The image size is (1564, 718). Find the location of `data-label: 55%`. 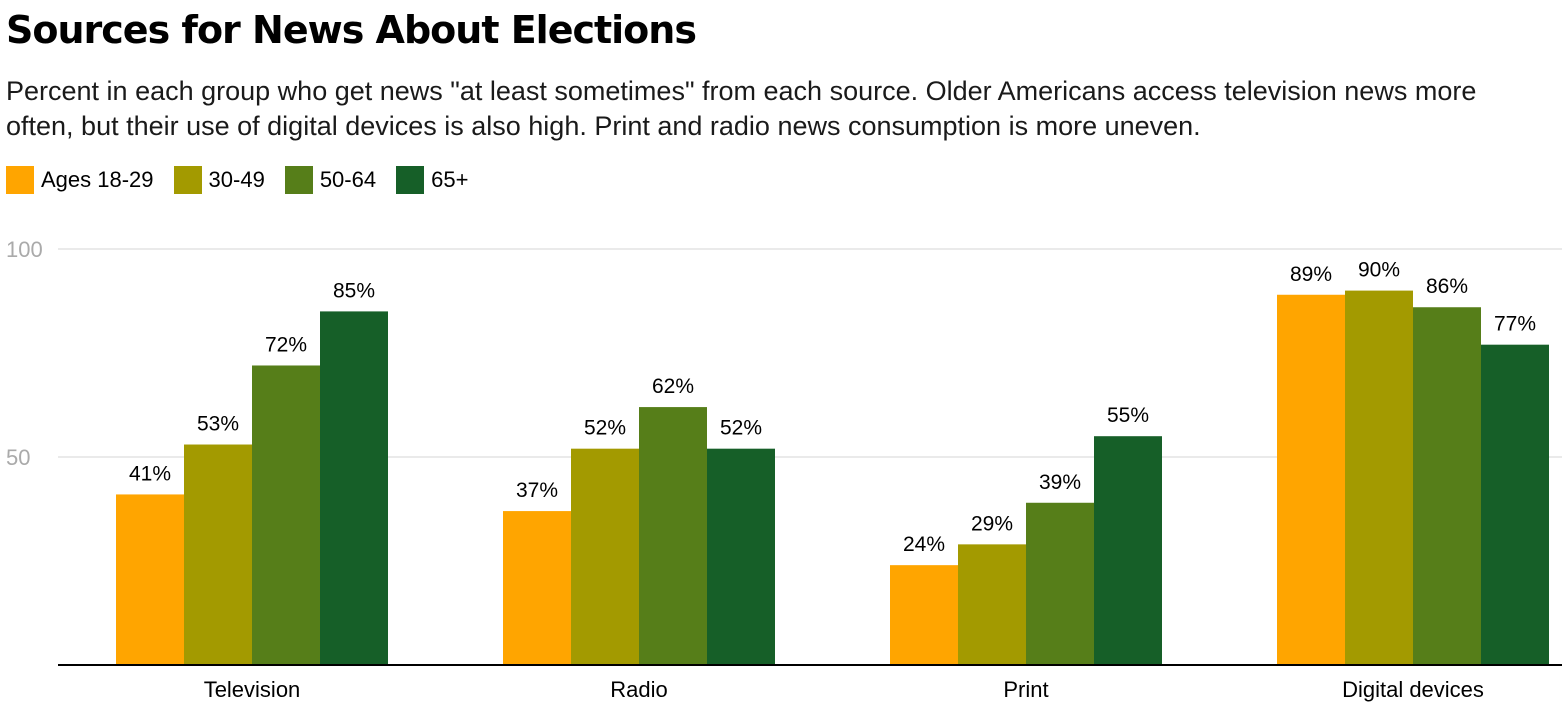

data-label: 55% is located at coordinates (1128, 415).